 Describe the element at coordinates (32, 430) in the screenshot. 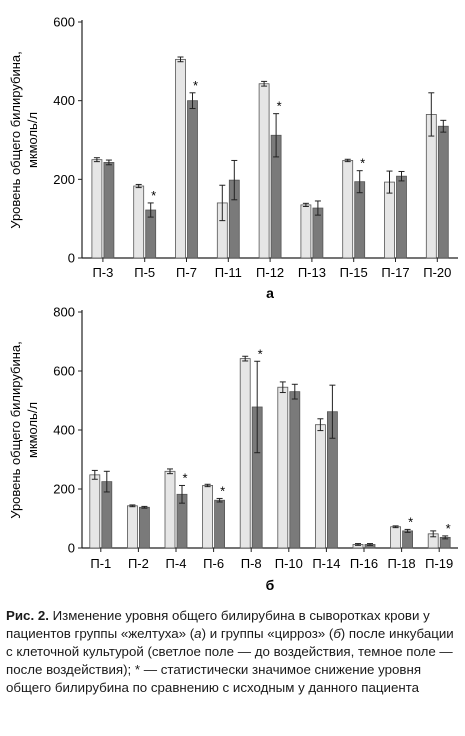

I see `panel-b-y-axis-label-line: мкмоль/л` at that location.